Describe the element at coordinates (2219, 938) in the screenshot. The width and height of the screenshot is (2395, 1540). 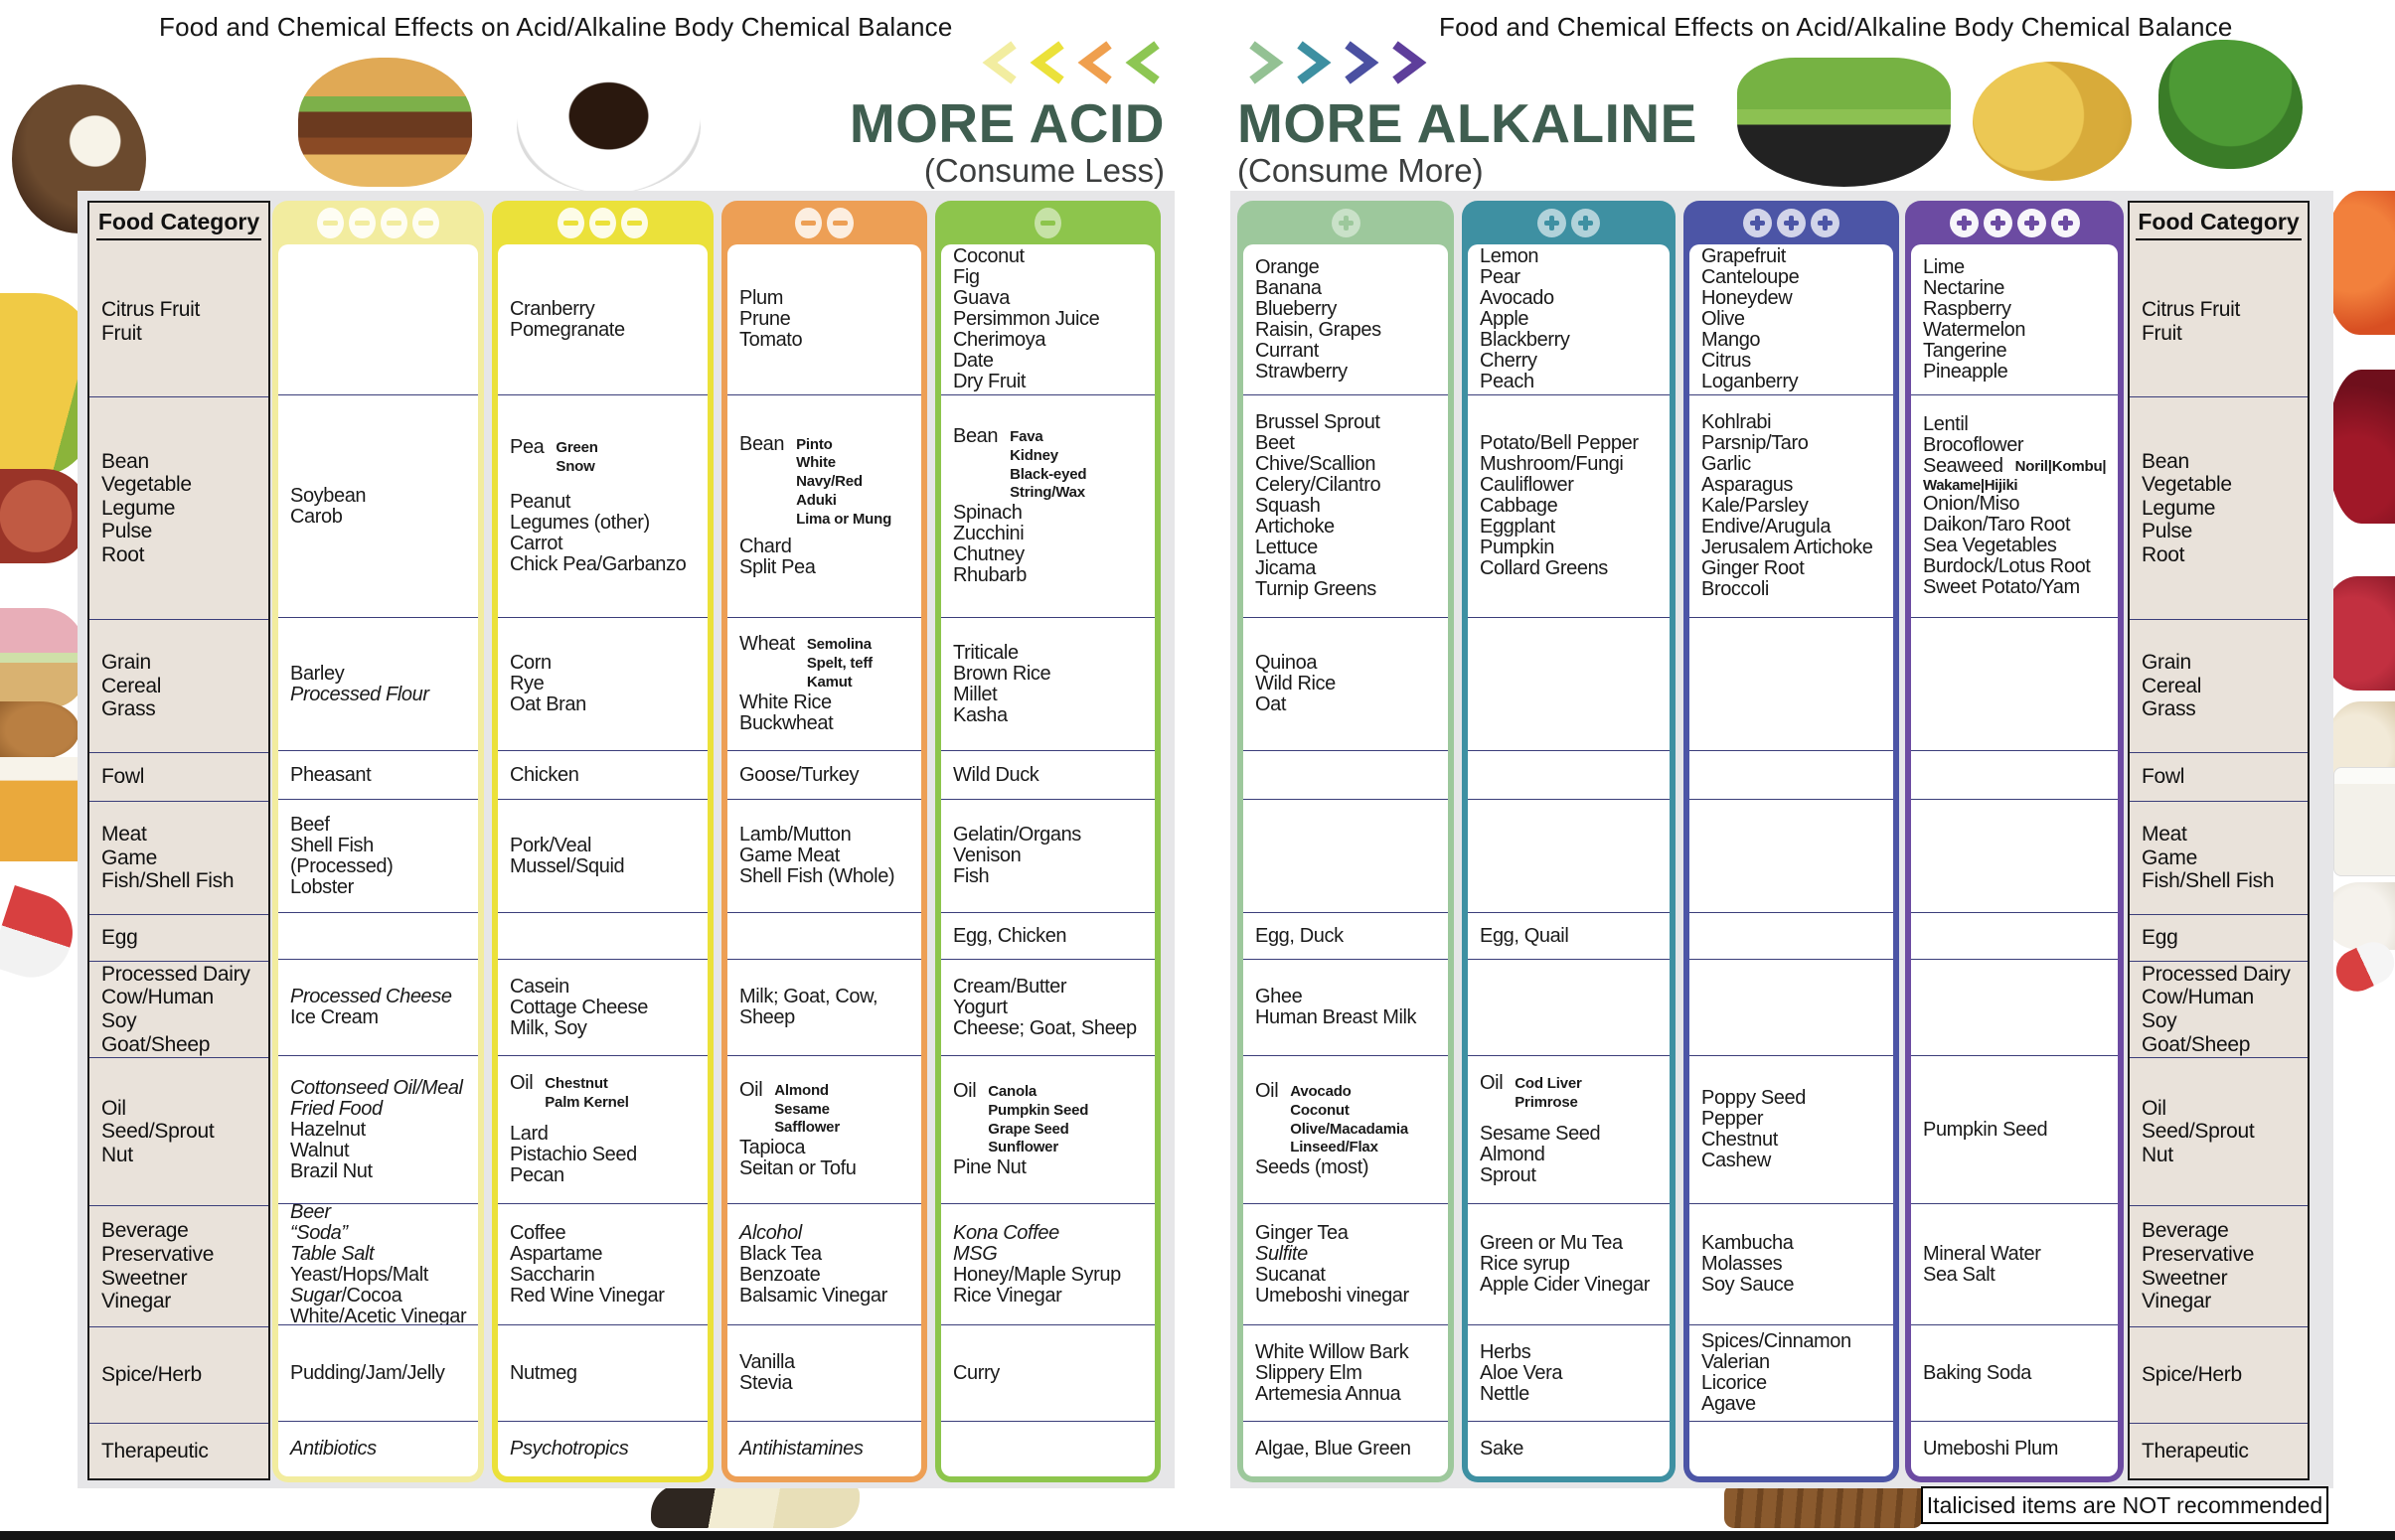
I see `alkaline-category-egg: Egg` at that location.